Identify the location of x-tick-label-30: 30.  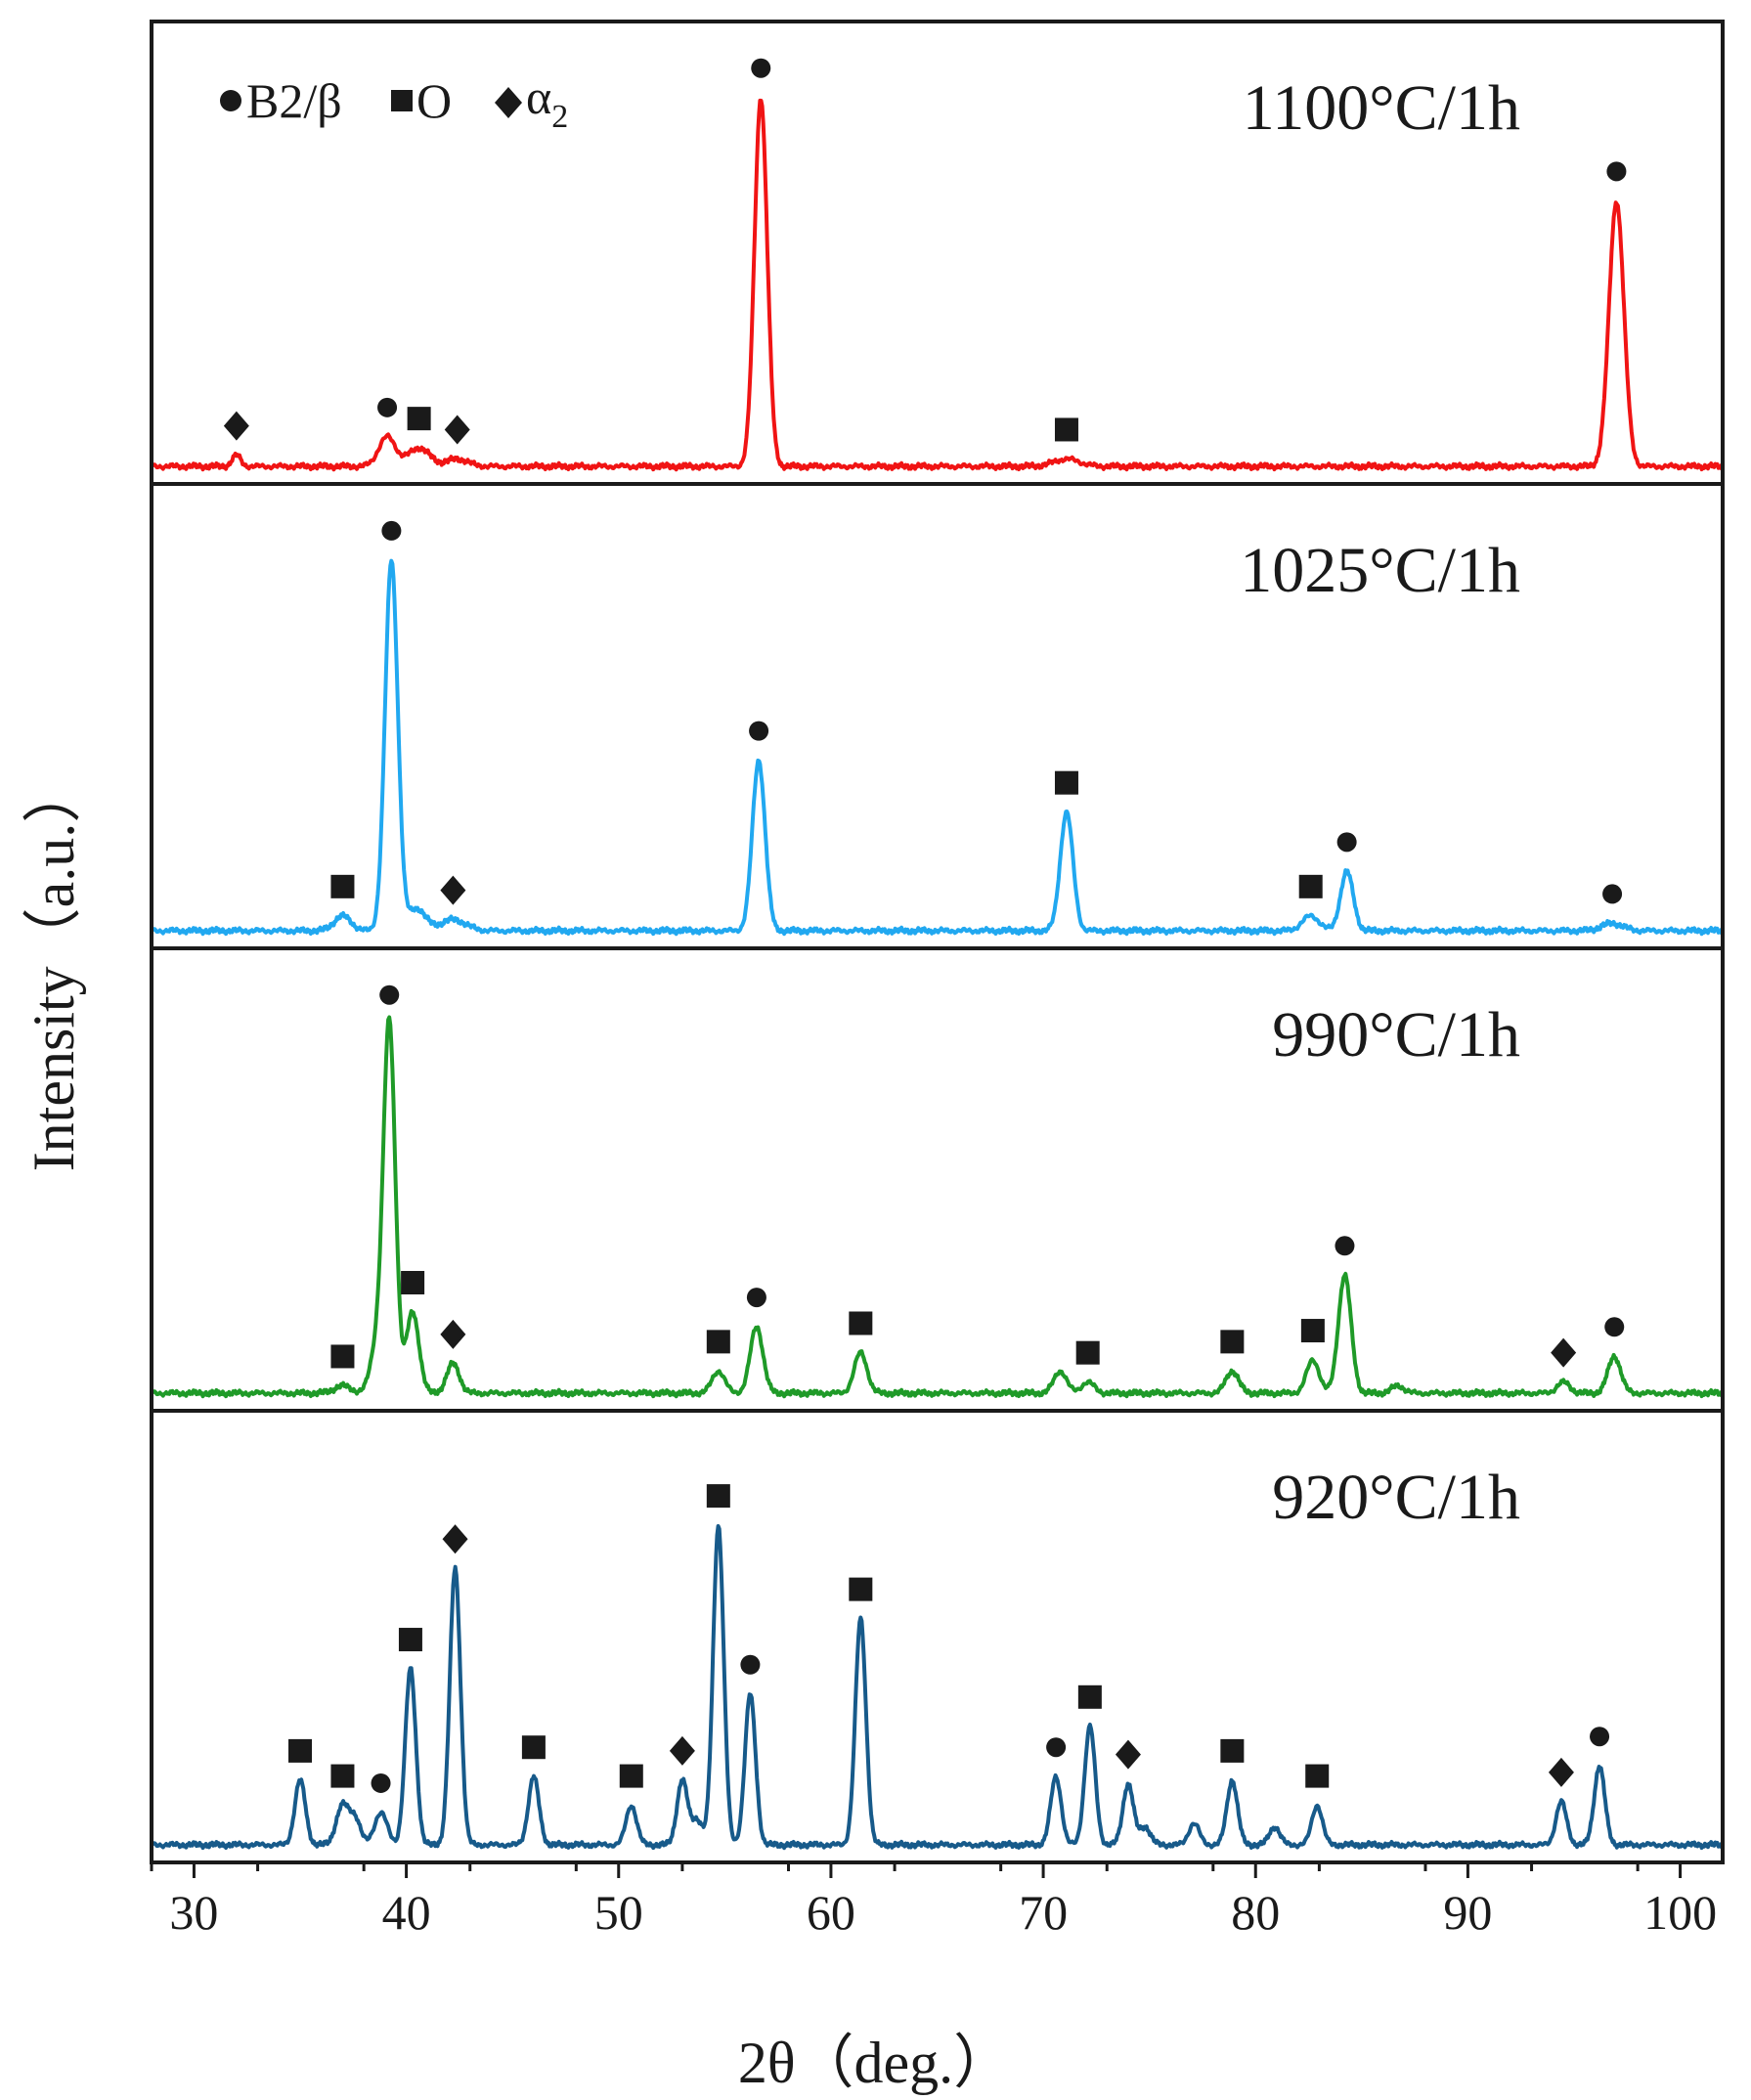
(193, 1912).